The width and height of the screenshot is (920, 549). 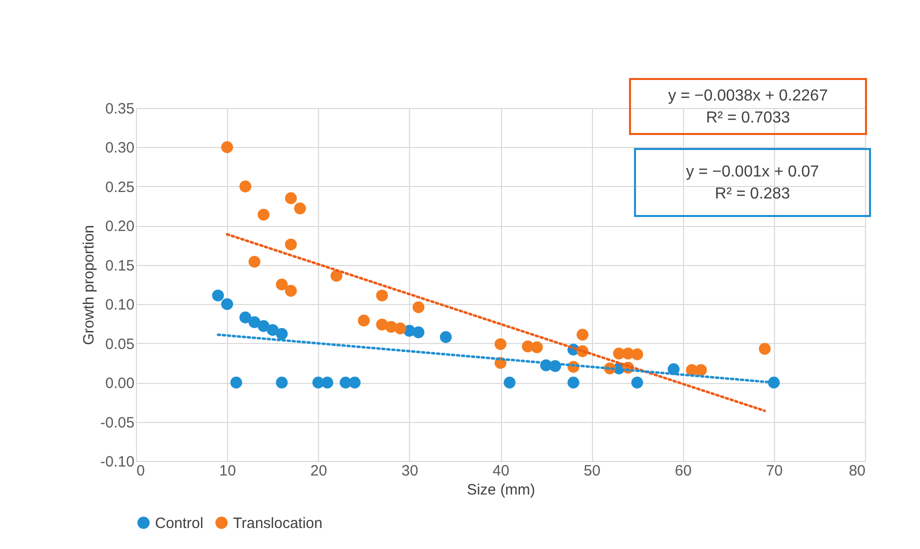 What do you see at coordinates (119, 265) in the screenshot?
I see `y-tick-label: 0.15` at bounding box center [119, 265].